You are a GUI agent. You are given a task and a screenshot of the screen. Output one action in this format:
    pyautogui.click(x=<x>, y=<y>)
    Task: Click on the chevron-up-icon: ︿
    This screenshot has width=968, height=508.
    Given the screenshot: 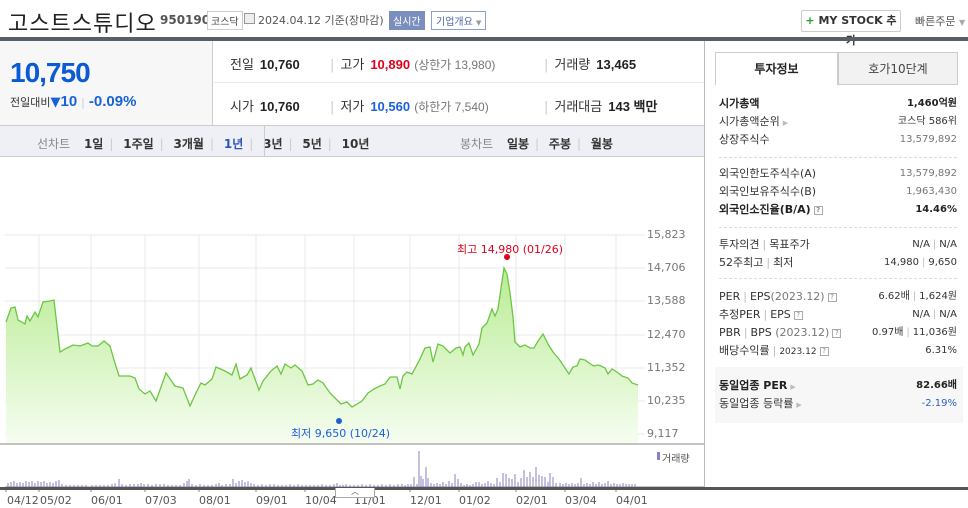 What is the action you would take?
    pyautogui.click(x=355, y=491)
    